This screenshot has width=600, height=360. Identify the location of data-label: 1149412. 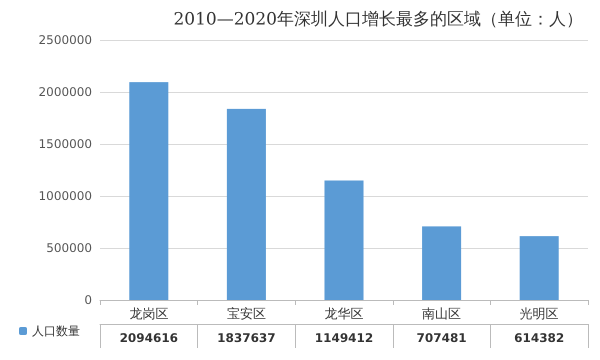
(344, 338).